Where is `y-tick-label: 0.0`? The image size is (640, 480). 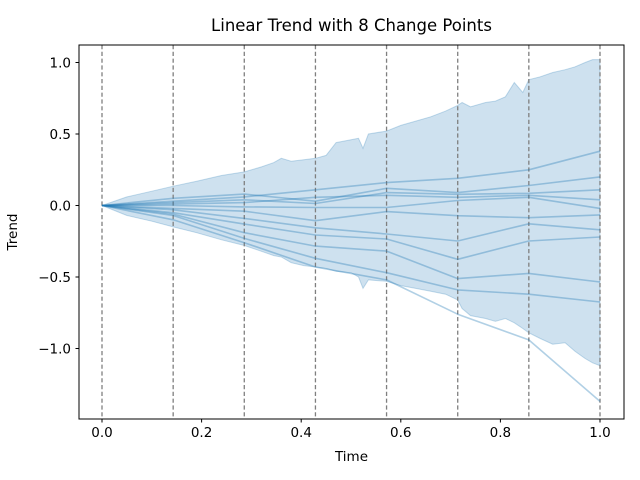 y-tick-label: 0.0 is located at coordinates (60, 206).